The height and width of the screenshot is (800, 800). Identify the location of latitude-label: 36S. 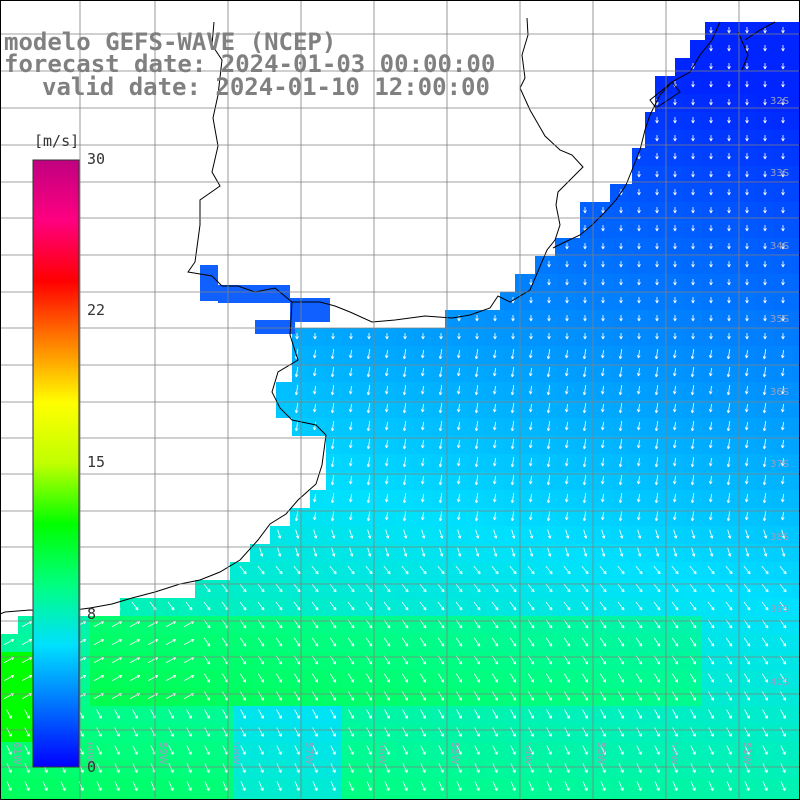
(779, 392).